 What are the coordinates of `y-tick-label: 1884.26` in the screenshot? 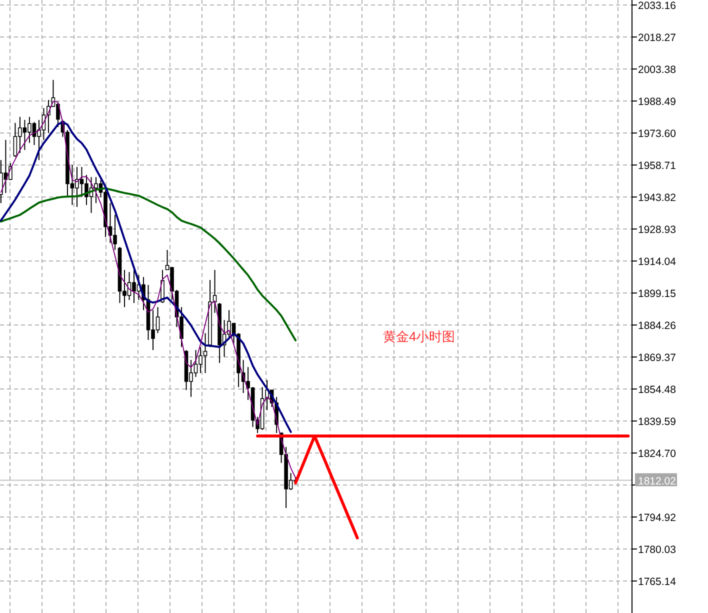 It's located at (657, 326).